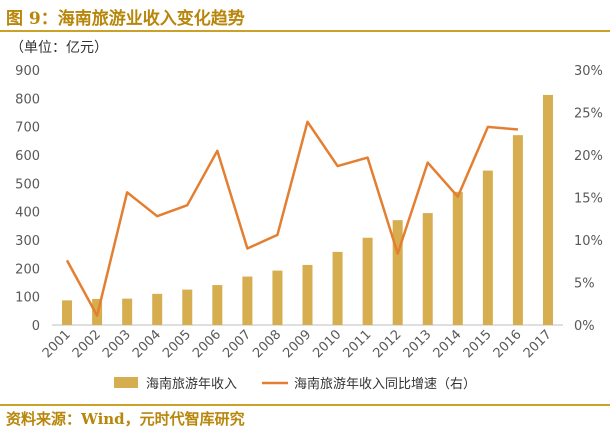  Describe the element at coordinates (538, 344) in the screenshot. I see `x-tick-label: 2017` at that location.